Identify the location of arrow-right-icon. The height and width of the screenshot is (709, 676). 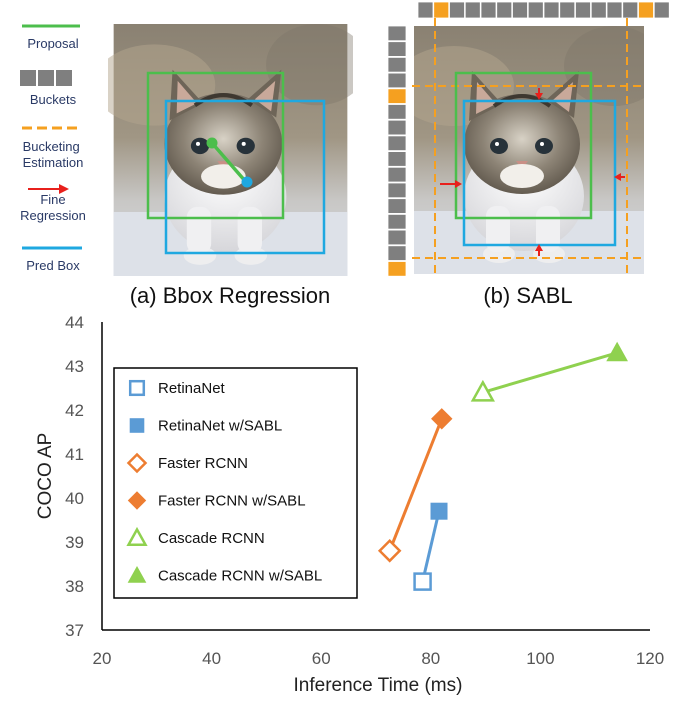
(458, 184).